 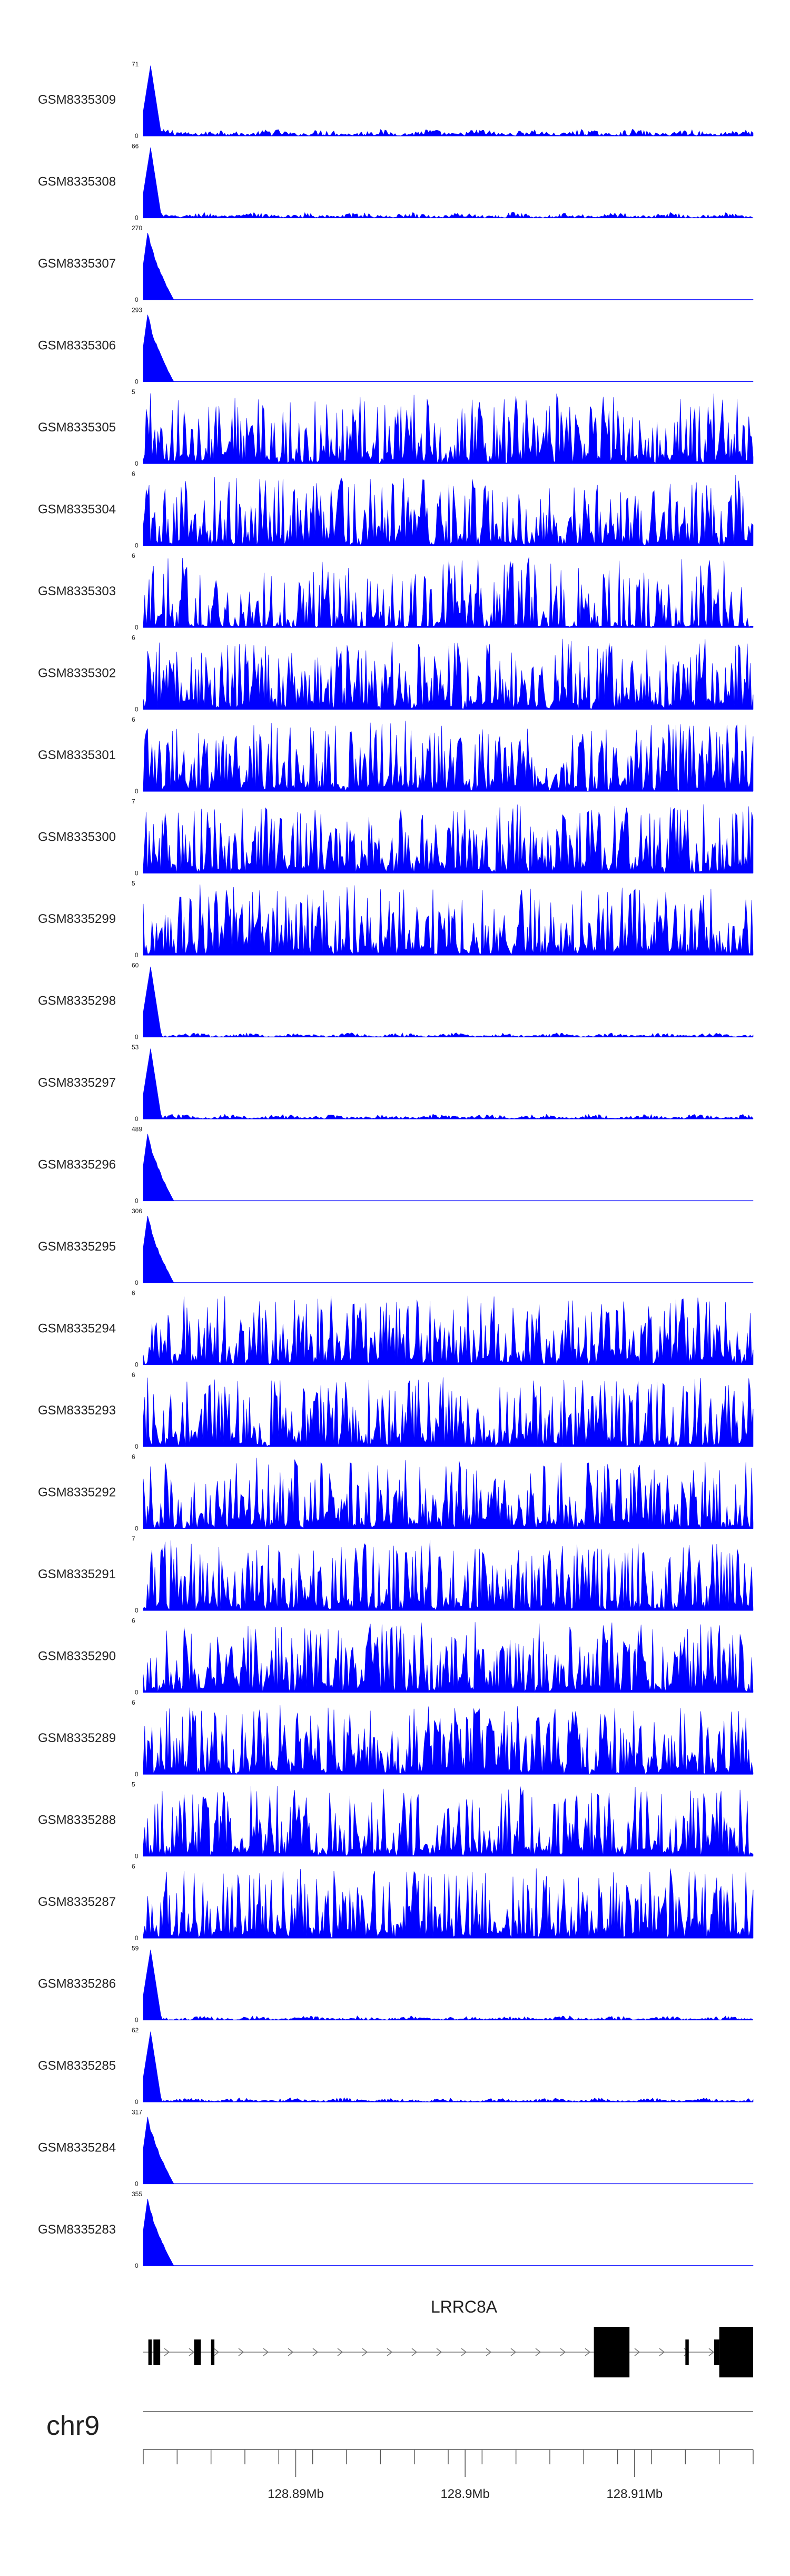 I want to click on track-label: GSM8335303, so click(x=77, y=591).